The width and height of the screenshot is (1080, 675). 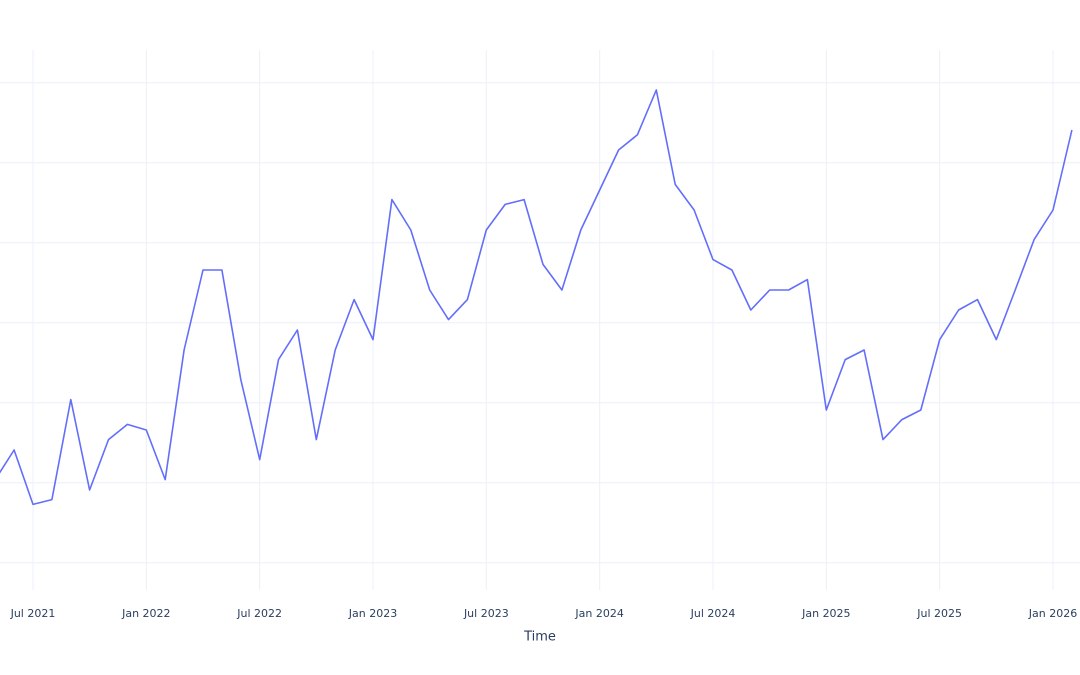 I want to click on x-tick-label: Jul 2023, so click(x=486, y=613).